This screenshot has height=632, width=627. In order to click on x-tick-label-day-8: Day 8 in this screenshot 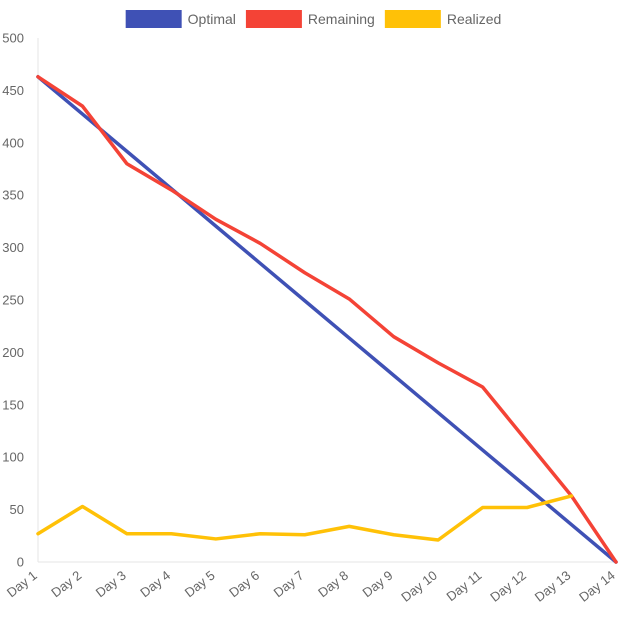, I will do `click(333, 584)`.